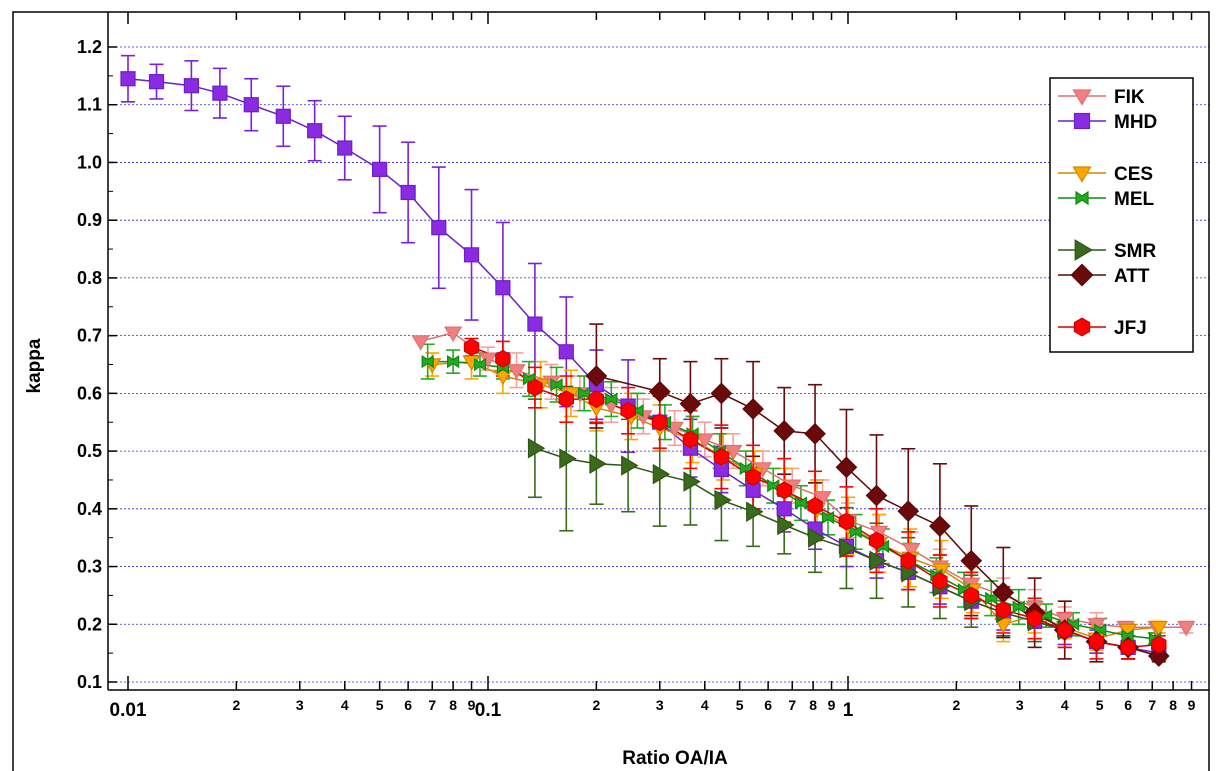 Image resolution: width=1216 pixels, height=771 pixels. Describe the element at coordinates (1129, 97) in the screenshot. I see `legend-label-fik: FIK` at that location.